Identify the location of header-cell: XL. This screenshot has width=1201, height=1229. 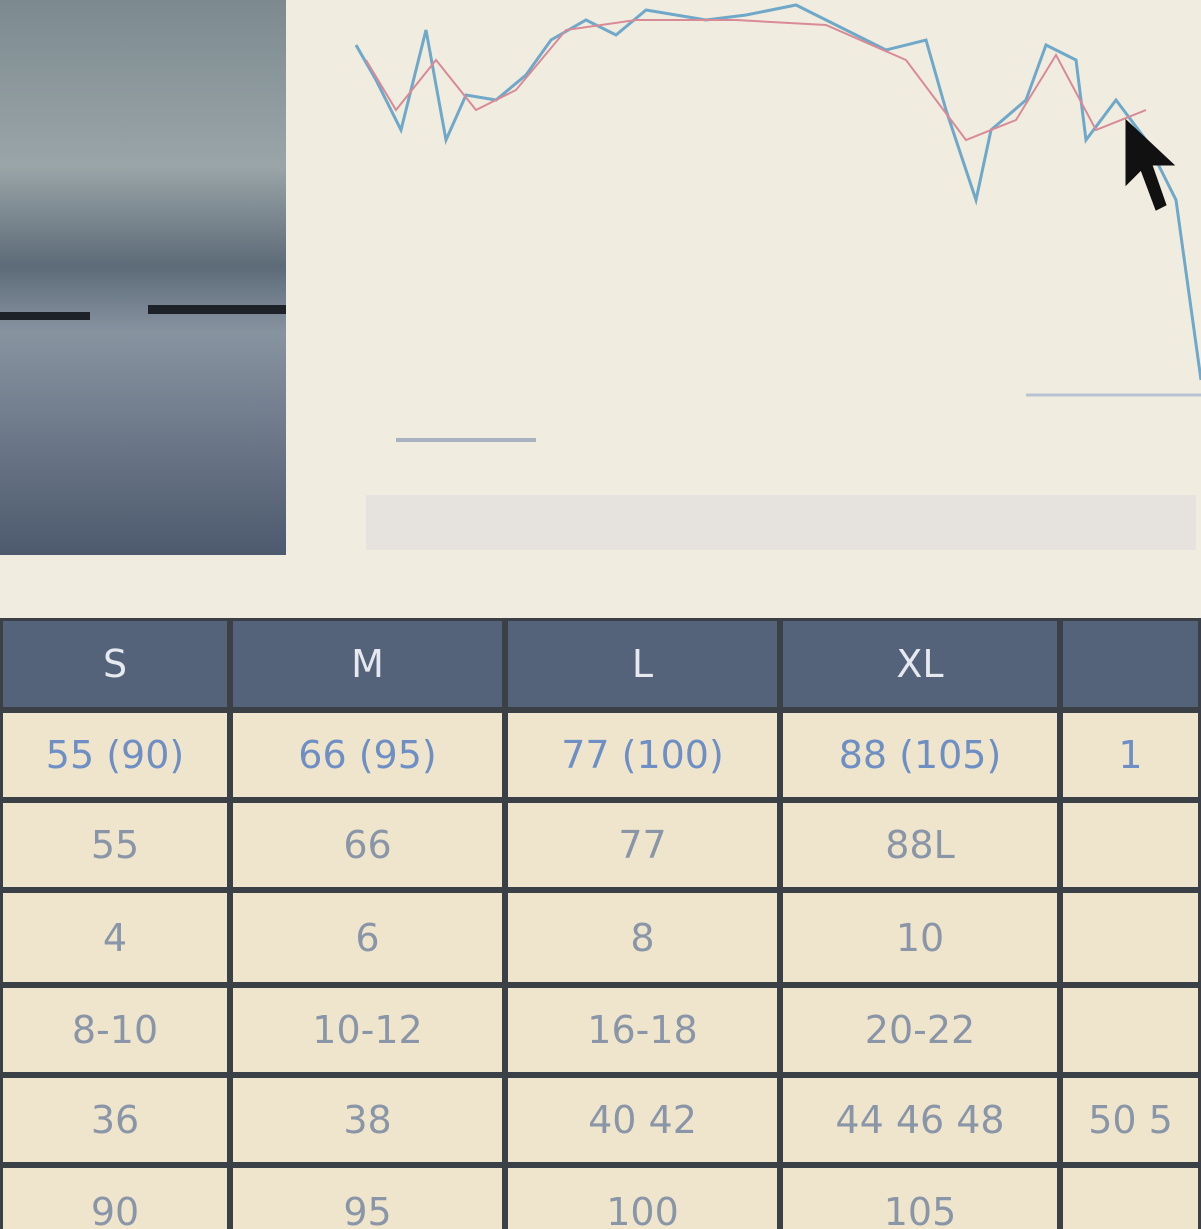
(920, 664).